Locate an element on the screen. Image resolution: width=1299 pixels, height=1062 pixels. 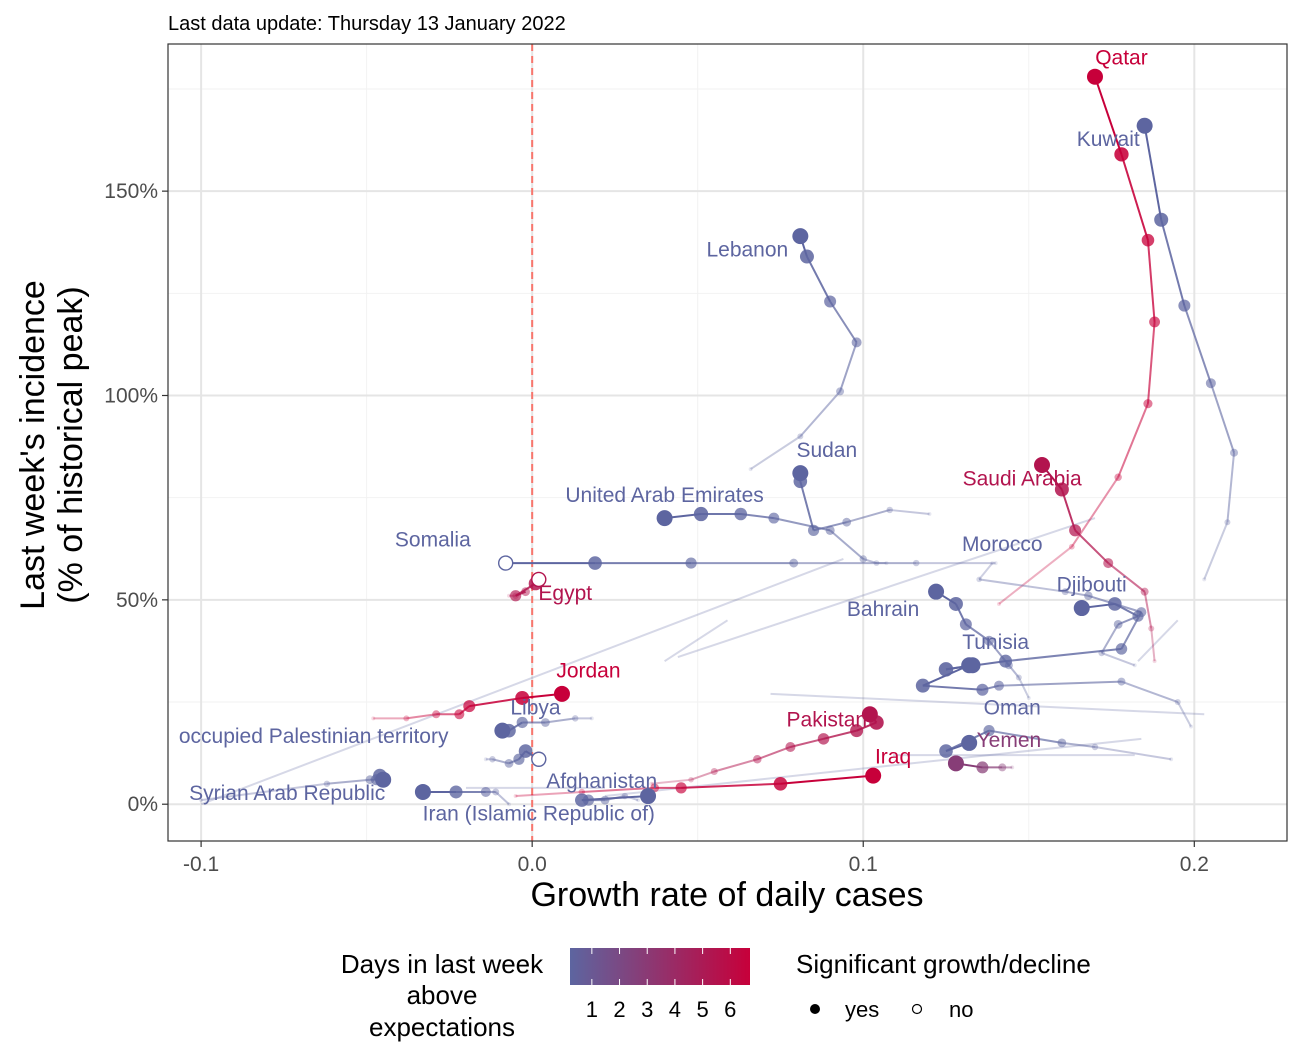
color-legend-tick-label: 3 is located at coordinates (647, 1009).